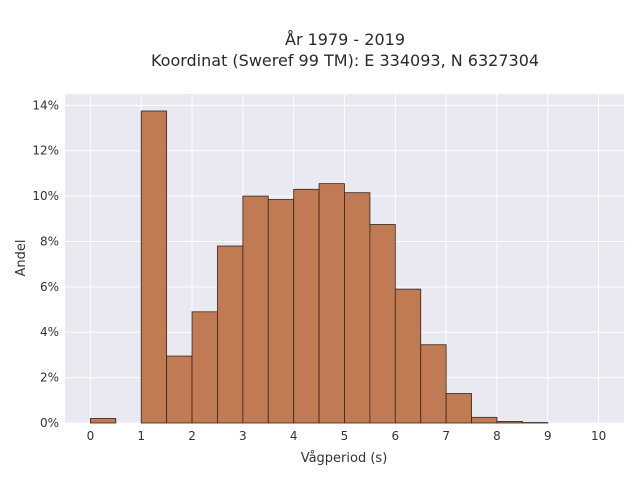 The width and height of the screenshot is (640, 480). What do you see at coordinates (91, 436) in the screenshot?
I see `x-tick-label: 0` at bounding box center [91, 436].